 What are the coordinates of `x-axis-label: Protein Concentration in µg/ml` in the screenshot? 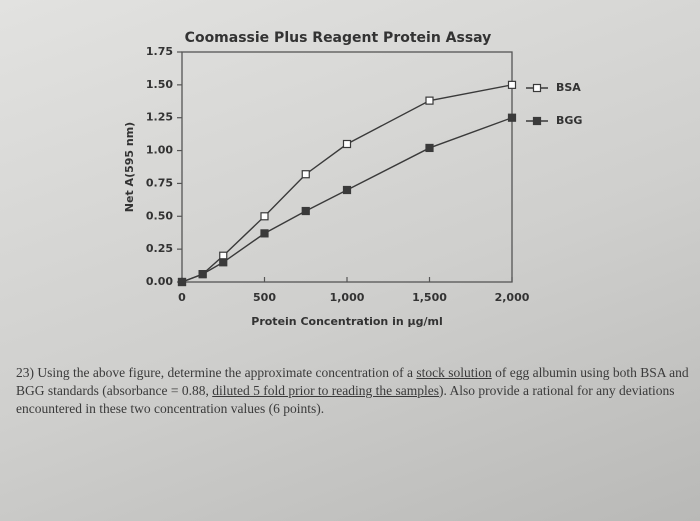 It's located at (346, 321).